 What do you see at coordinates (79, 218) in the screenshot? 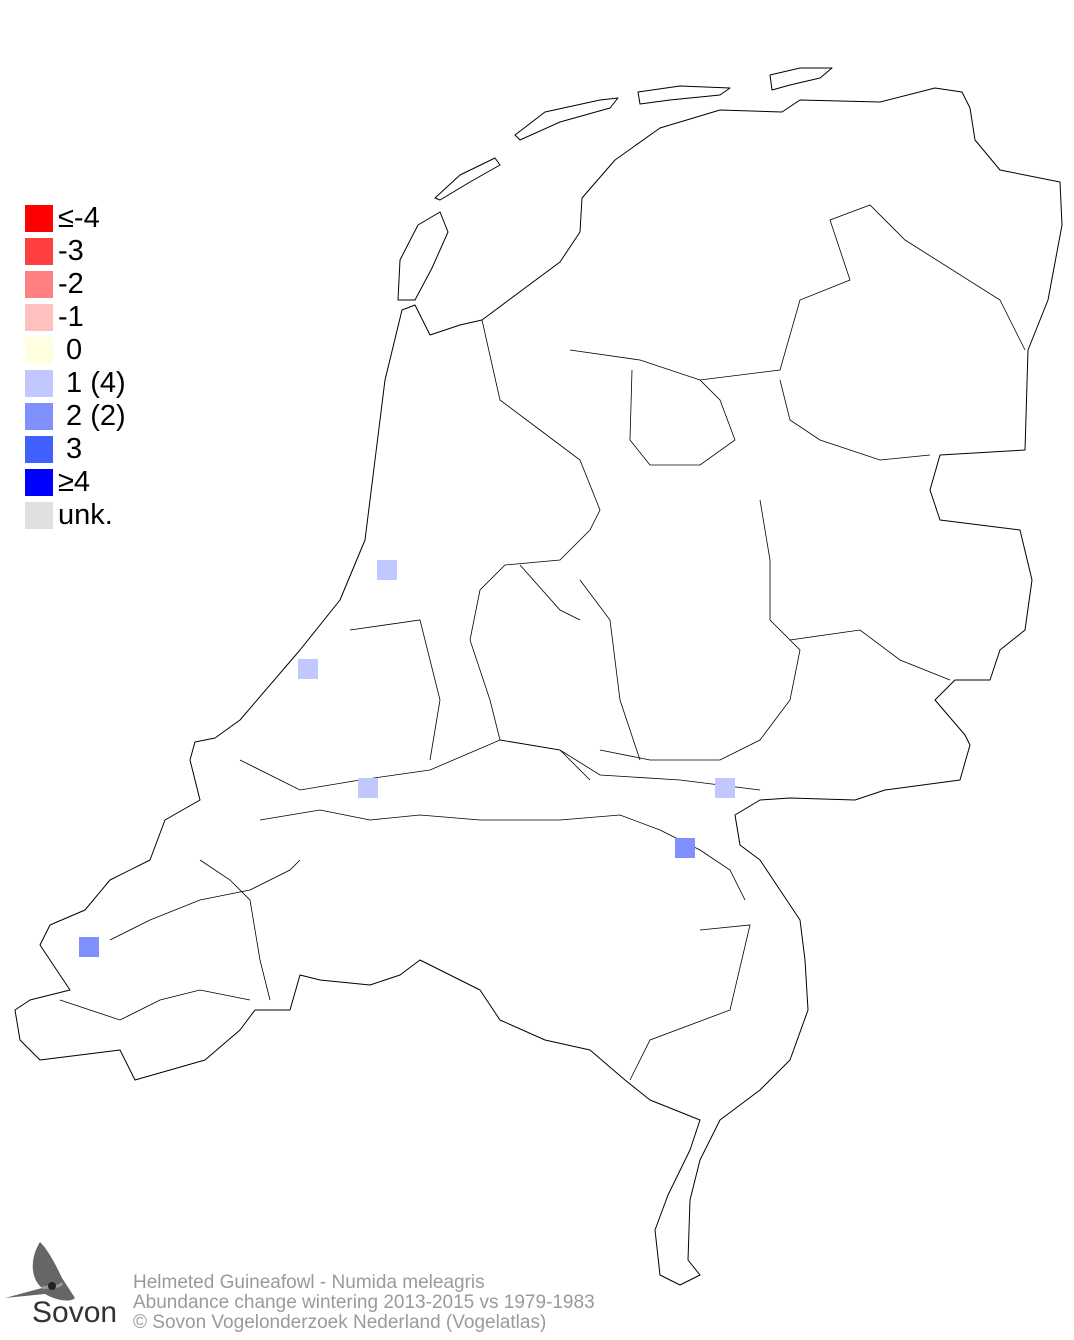
I see `legend-label: ≤-4` at bounding box center [79, 218].